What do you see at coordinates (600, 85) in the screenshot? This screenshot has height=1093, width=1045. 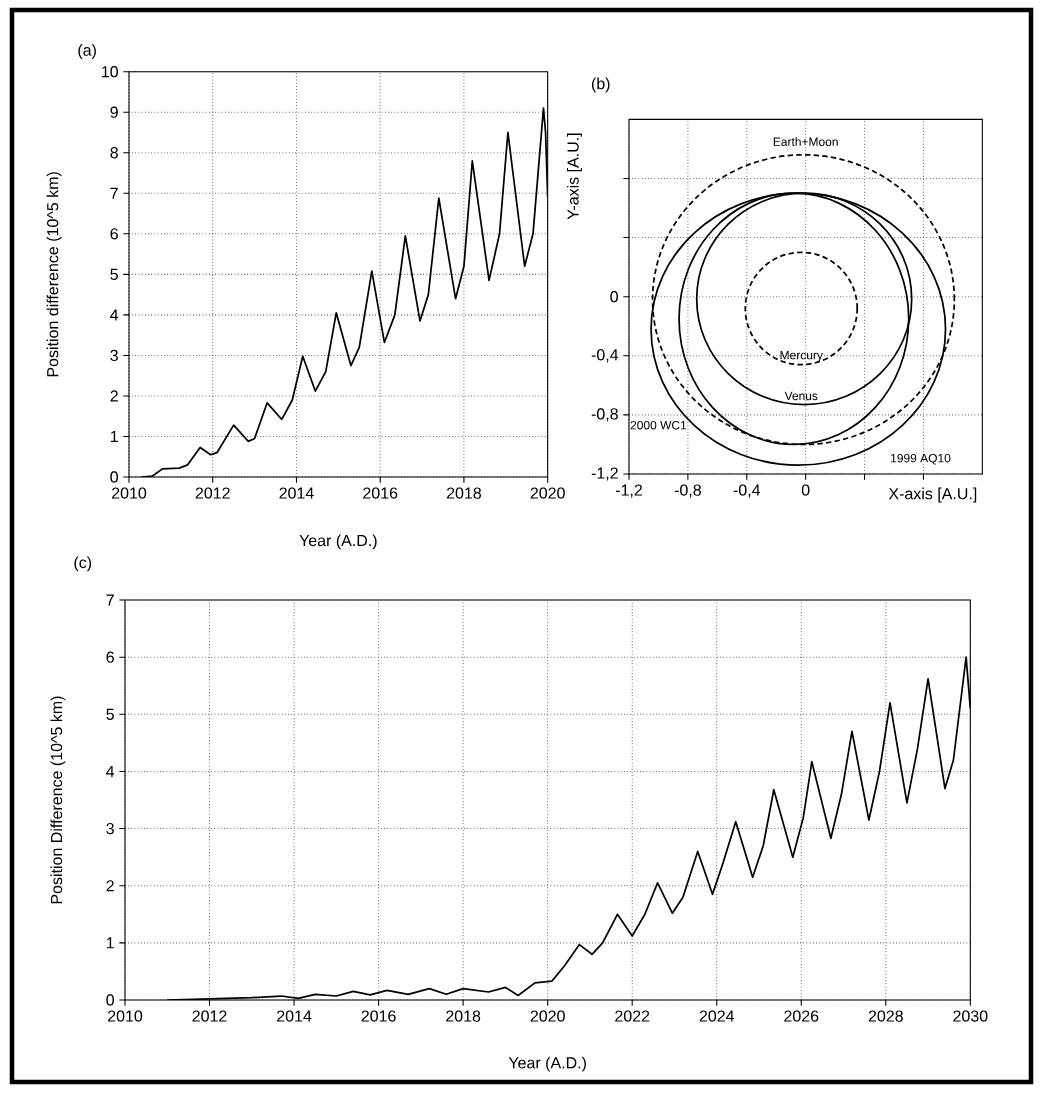 I see `chart-title: (b)` at bounding box center [600, 85].